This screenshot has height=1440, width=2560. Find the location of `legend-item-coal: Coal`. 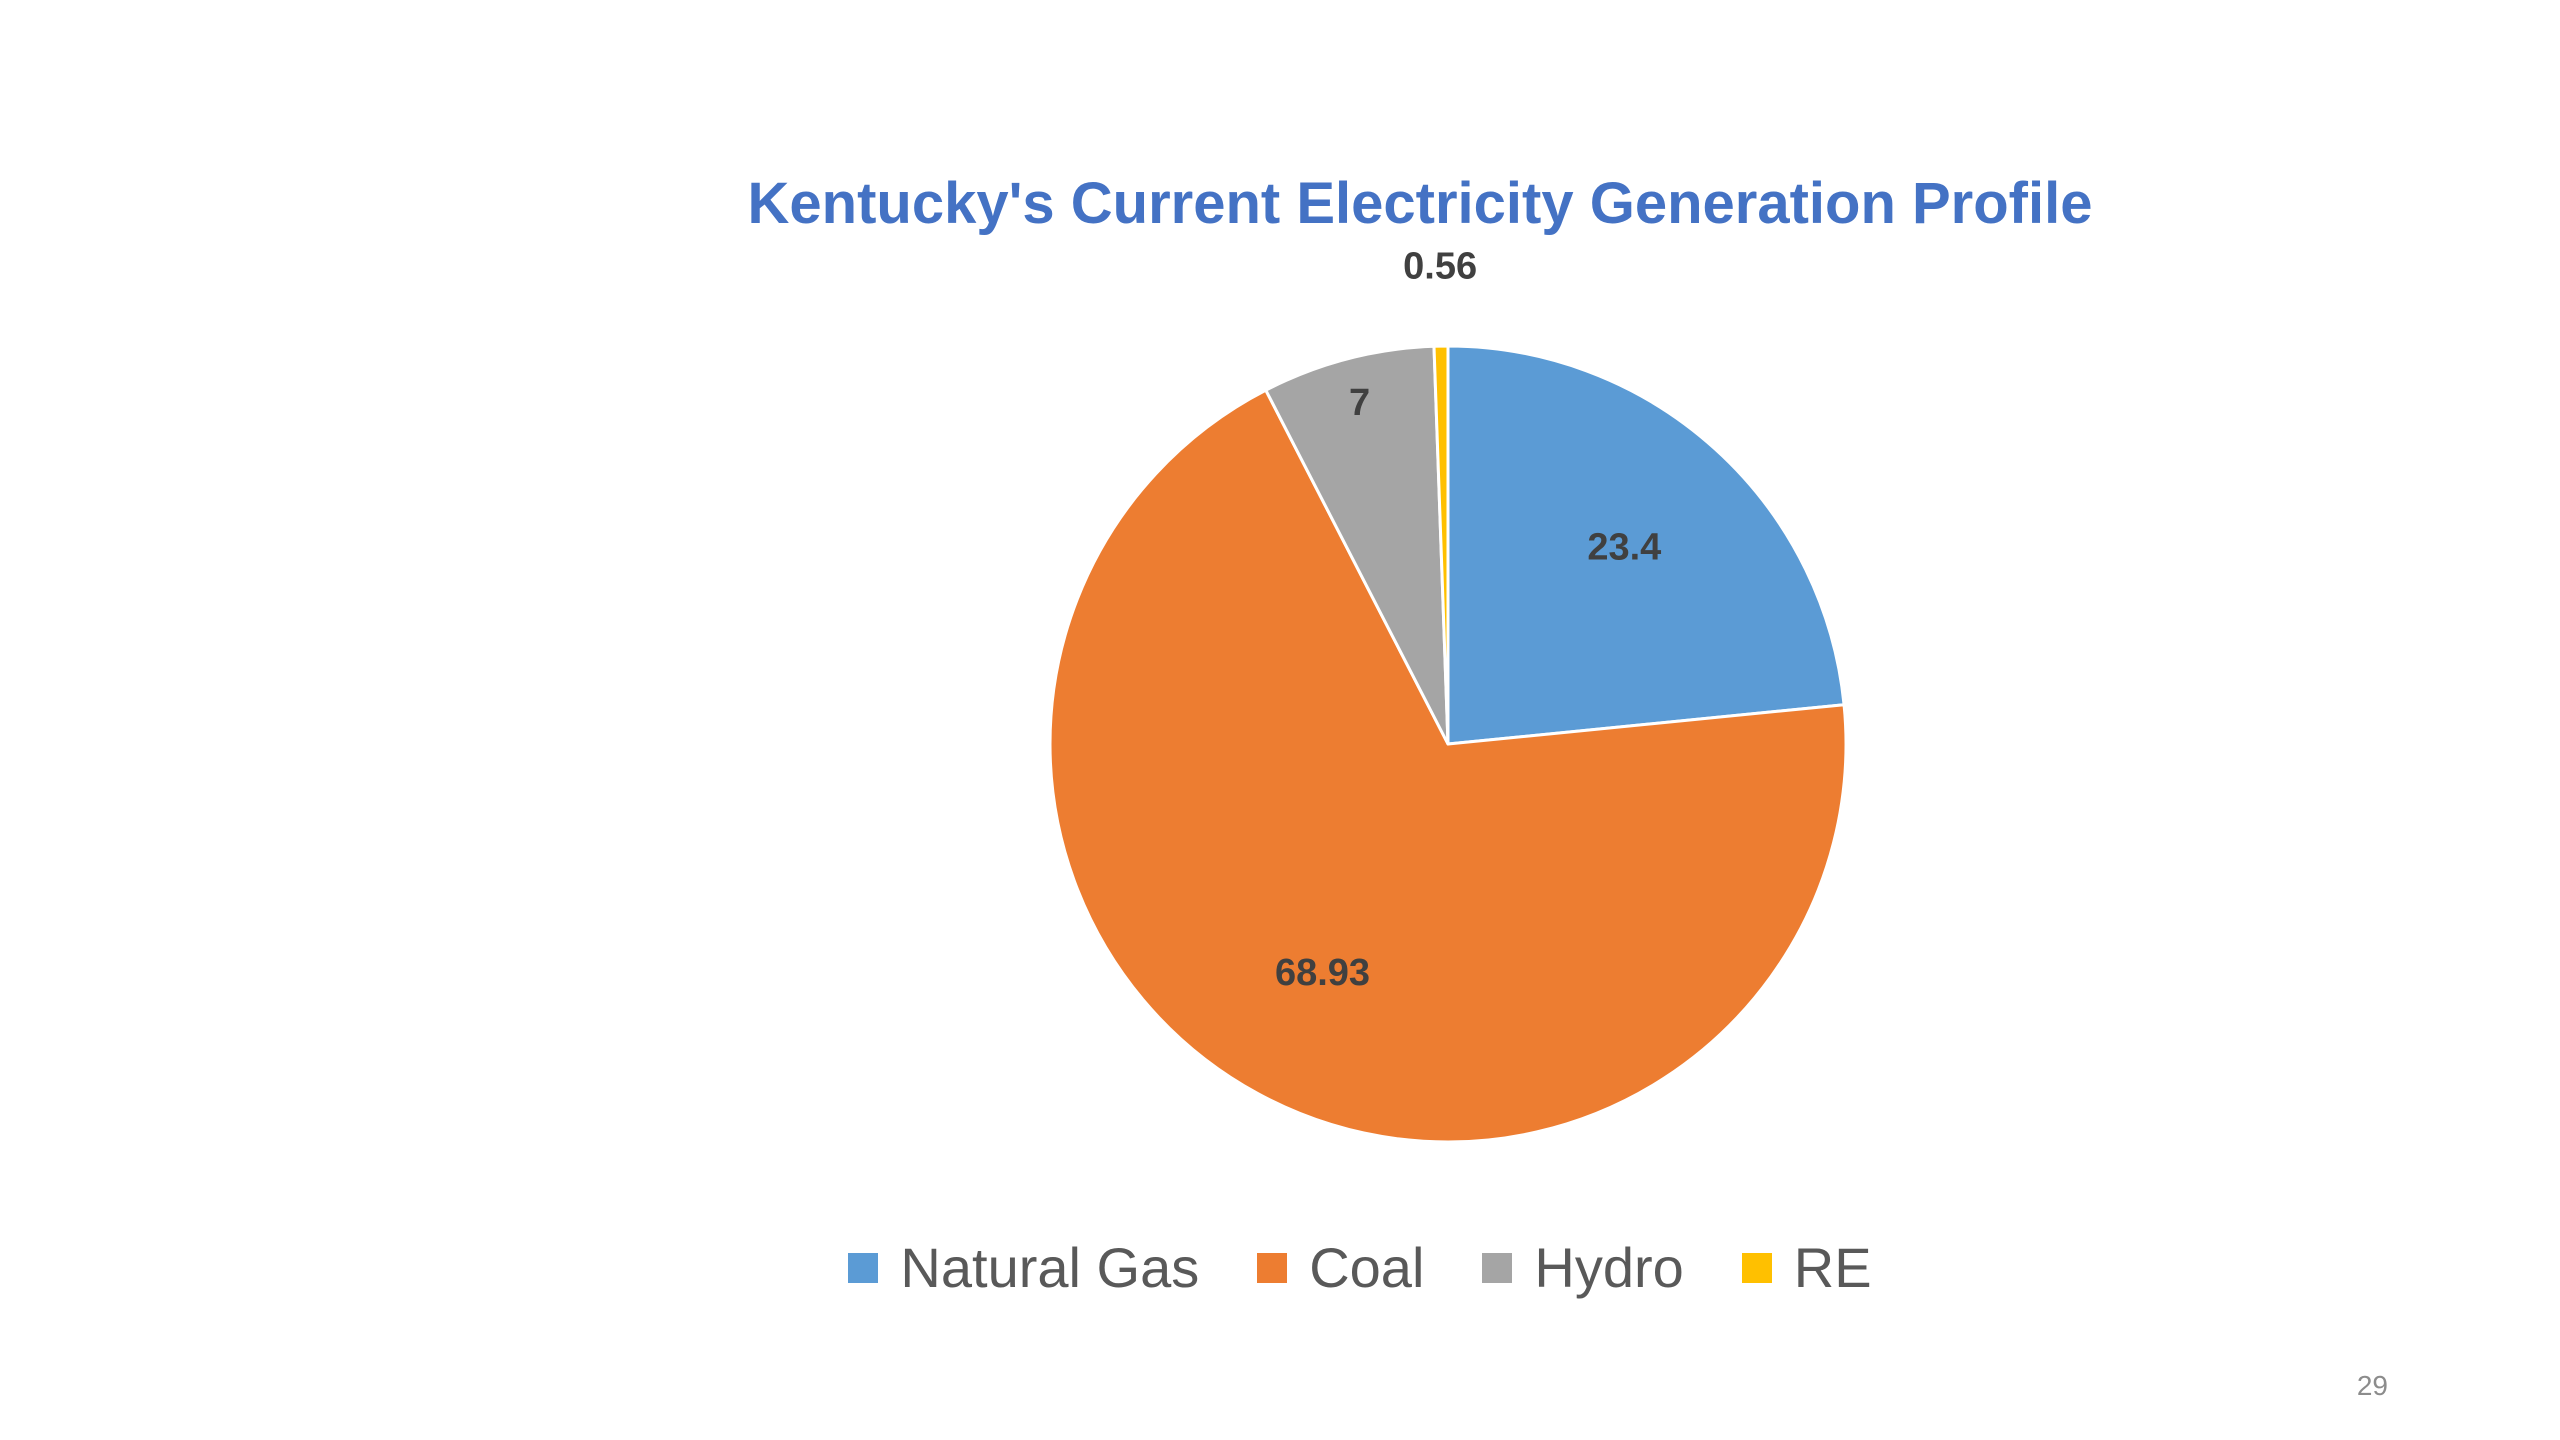

legend-item-coal: Coal is located at coordinates (1340, 1267).